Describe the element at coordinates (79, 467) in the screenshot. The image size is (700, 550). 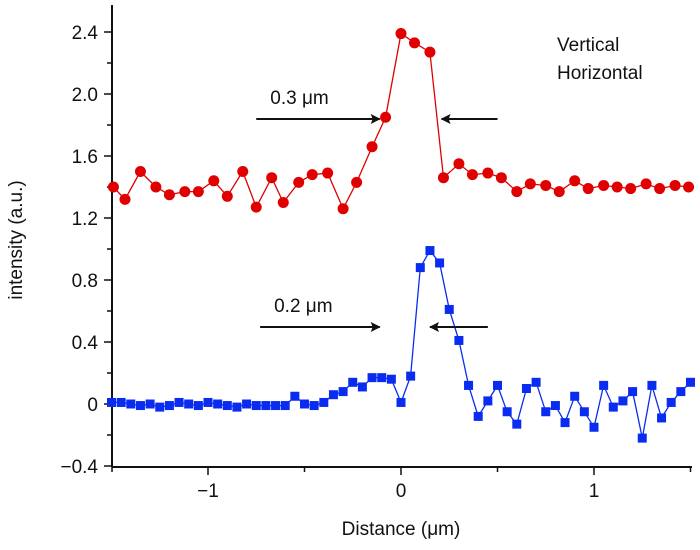
I see `y-tick-label: −0.4` at that location.